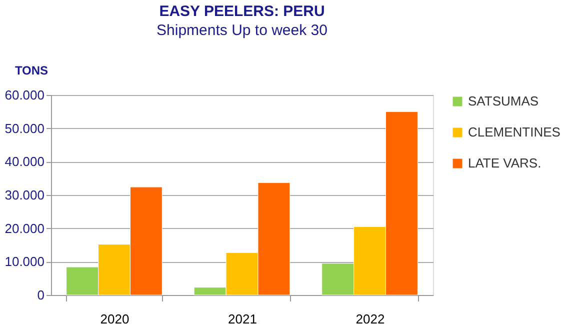 The width and height of the screenshot is (569, 334). I want to click on y-tick-label: 20.000, so click(24, 228).